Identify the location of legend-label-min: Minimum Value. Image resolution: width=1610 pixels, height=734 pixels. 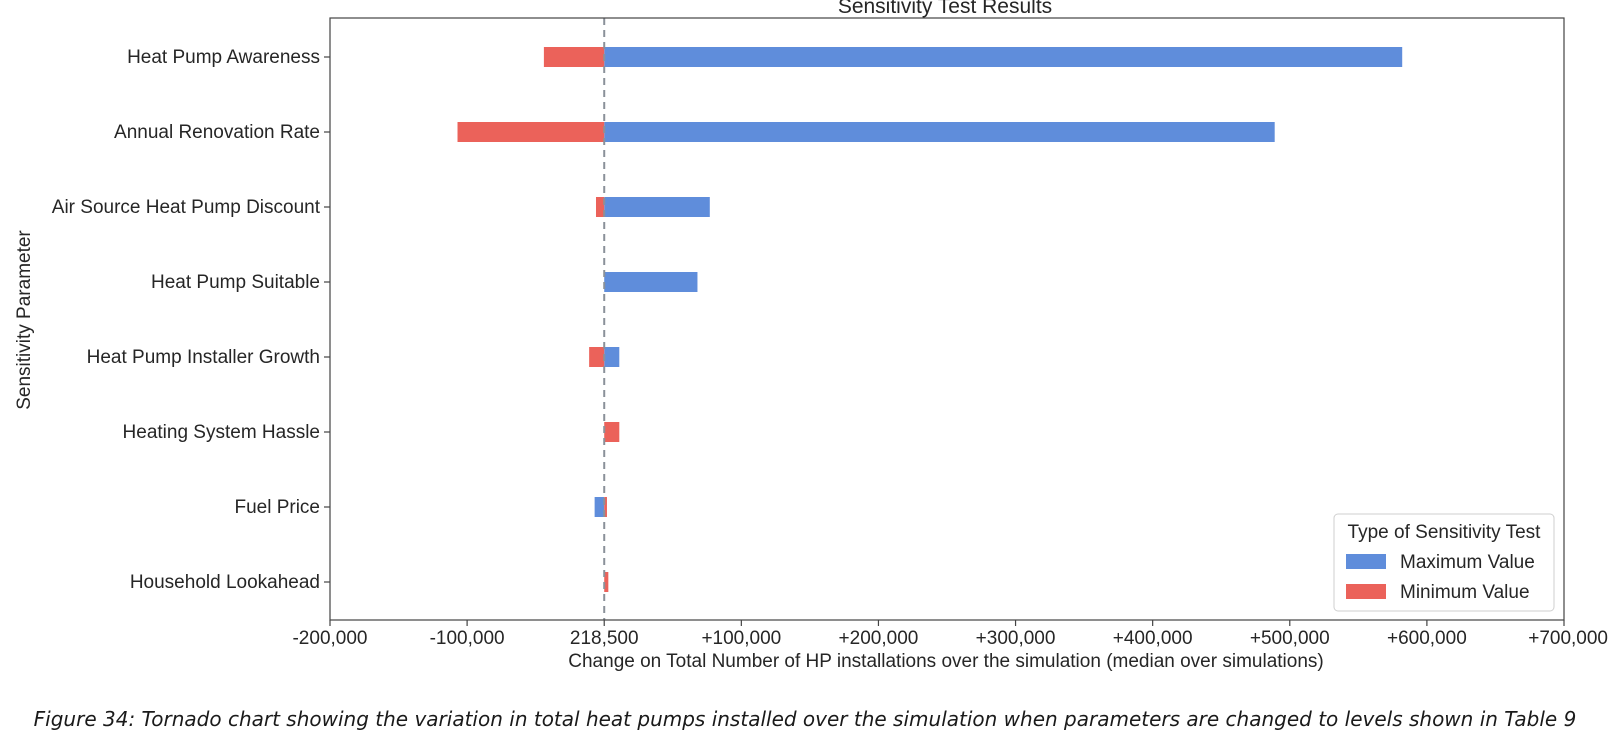
(1465, 592).